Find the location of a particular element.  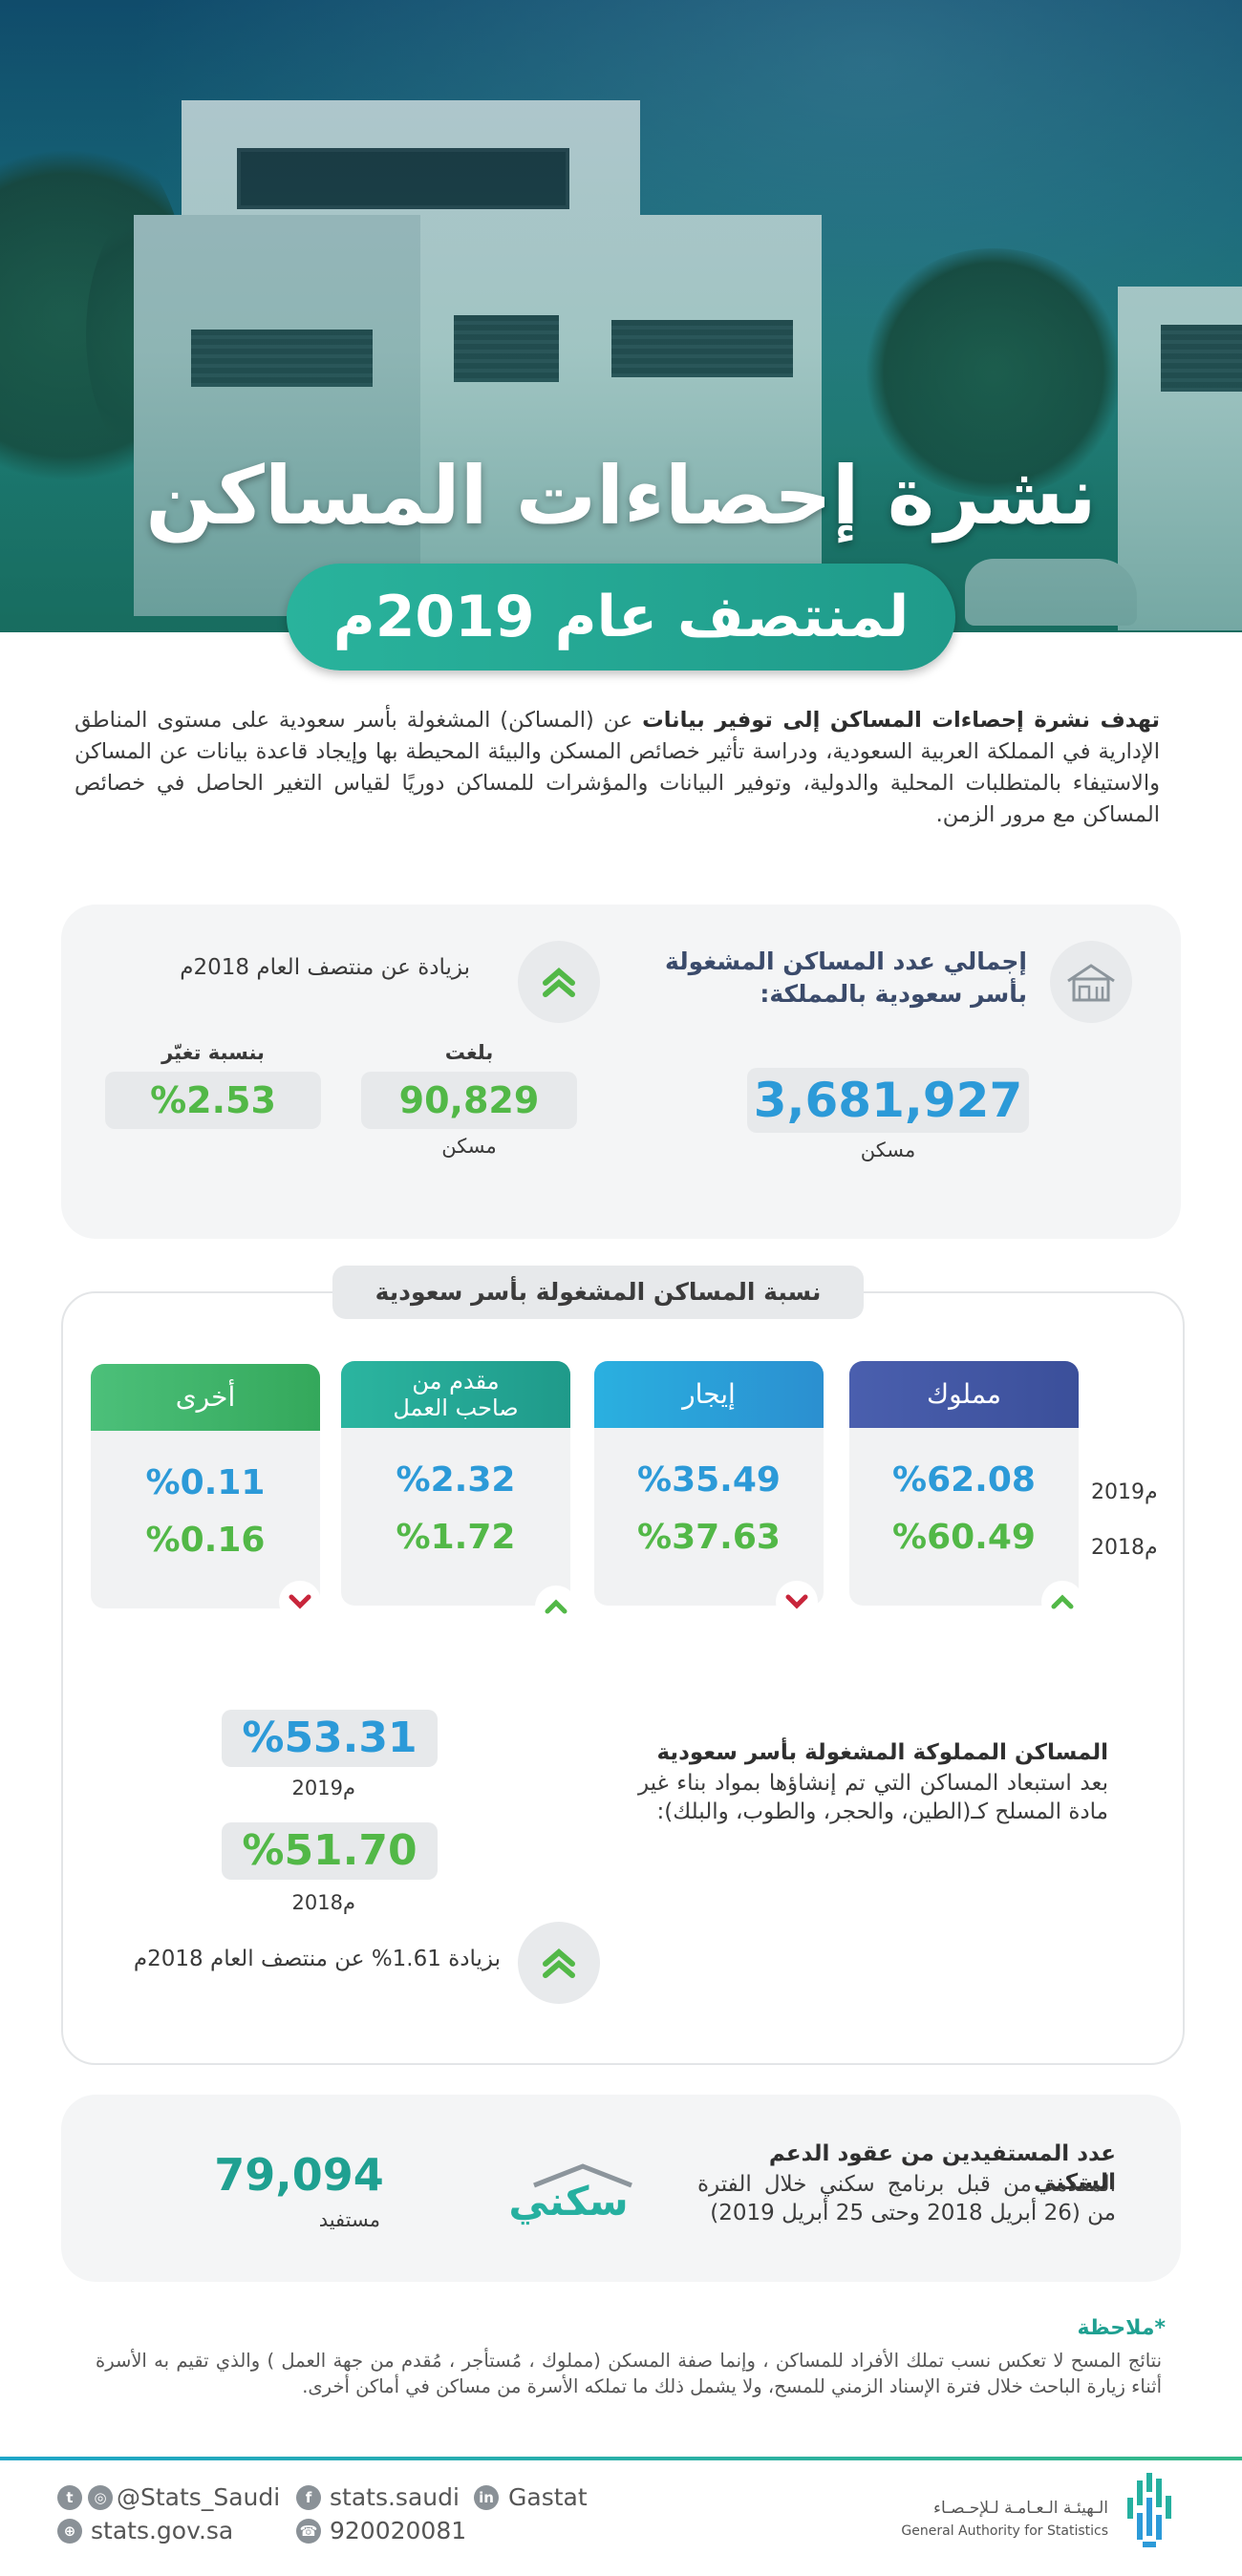

rent-2019: %35.49 is located at coordinates (709, 1480).